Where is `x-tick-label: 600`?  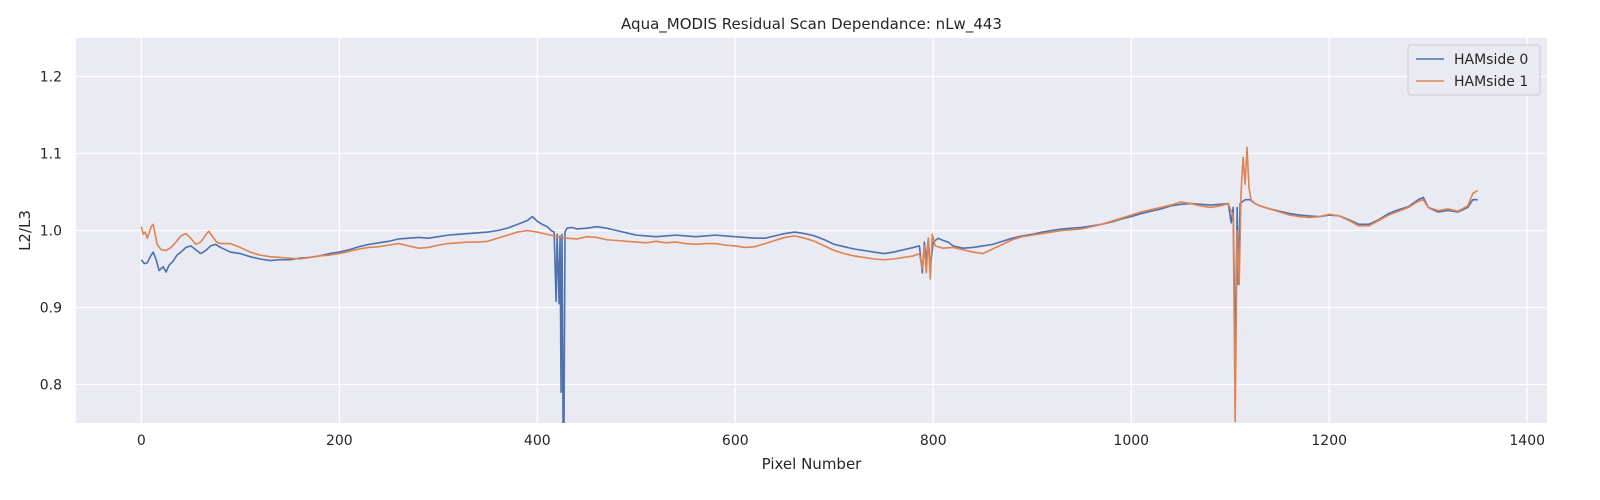
x-tick-label: 600 is located at coordinates (735, 441).